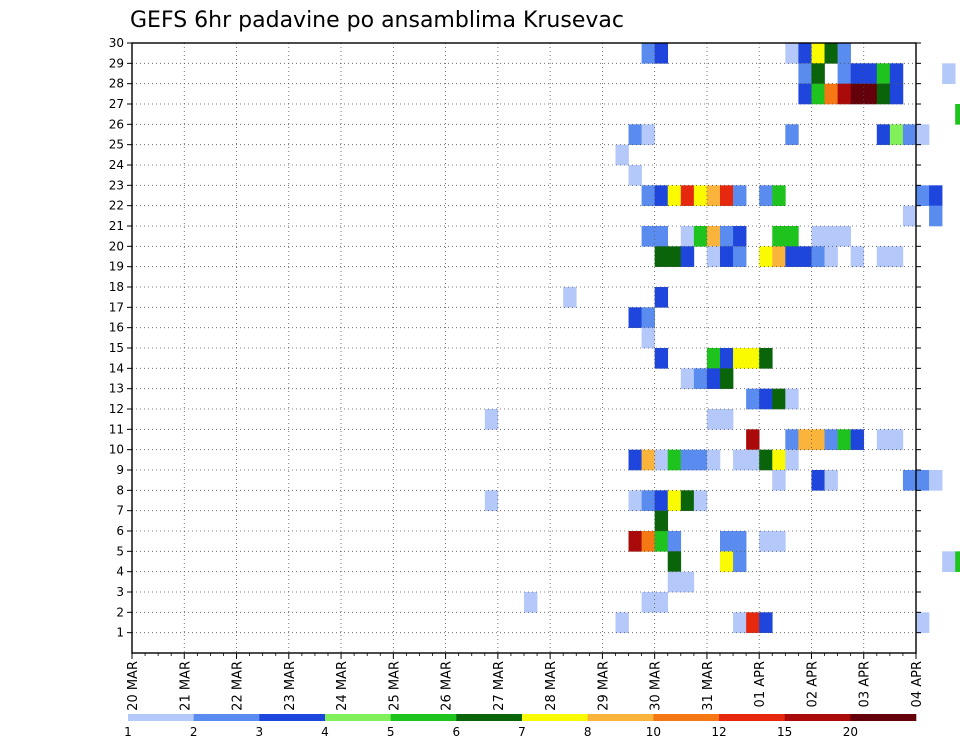 The height and width of the screenshot is (742, 960). Describe the element at coordinates (718, 732) in the screenshot. I see `colorbar-label: 12` at that location.